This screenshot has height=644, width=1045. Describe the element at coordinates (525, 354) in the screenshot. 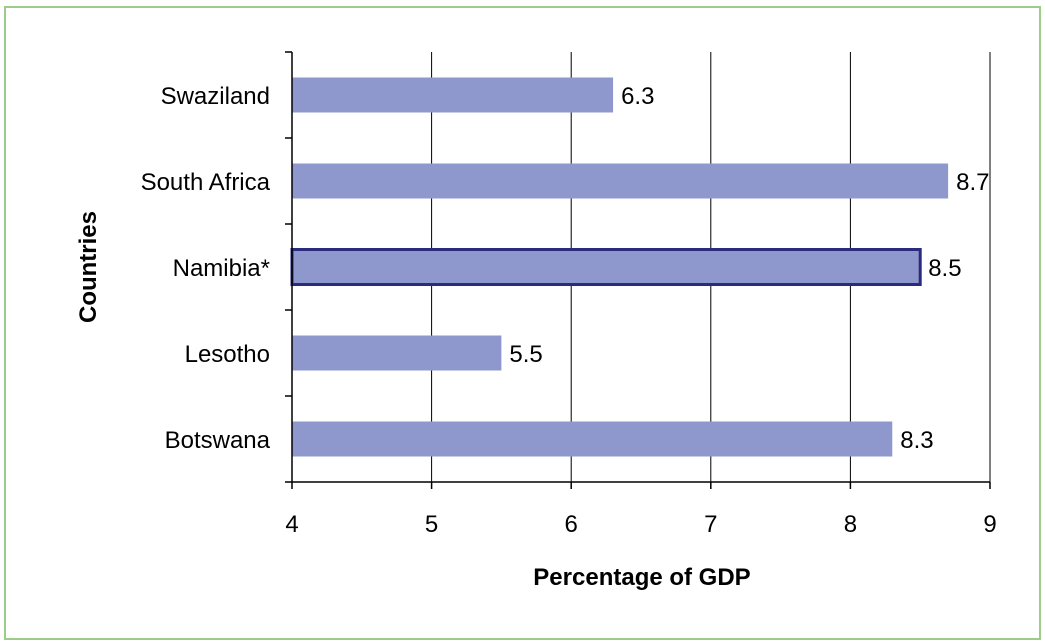

I see `data-label: 5.5` at that location.